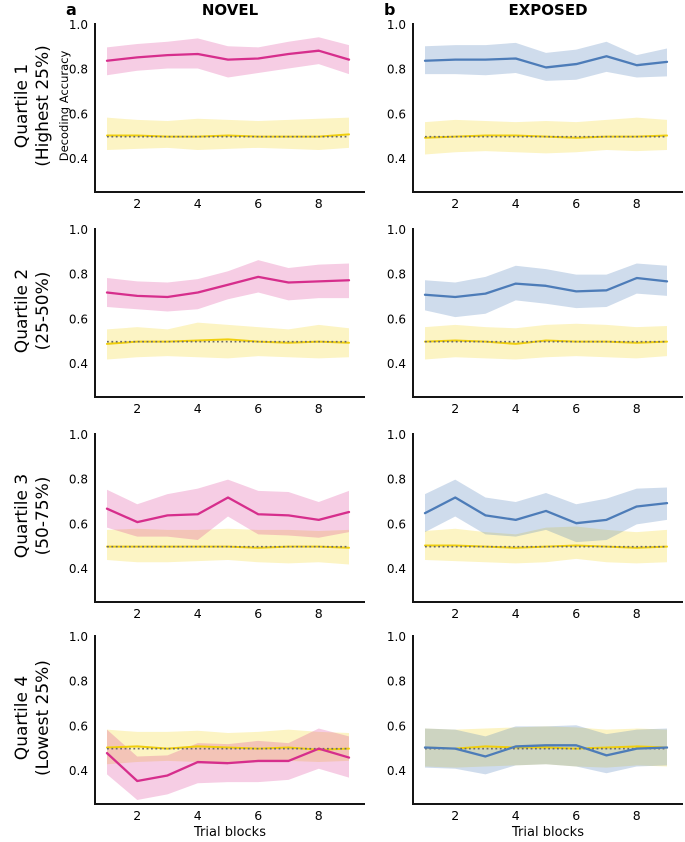 The width and height of the screenshot is (685, 842). I want to click on row-label-line1: Quartile 2, so click(22, 311).